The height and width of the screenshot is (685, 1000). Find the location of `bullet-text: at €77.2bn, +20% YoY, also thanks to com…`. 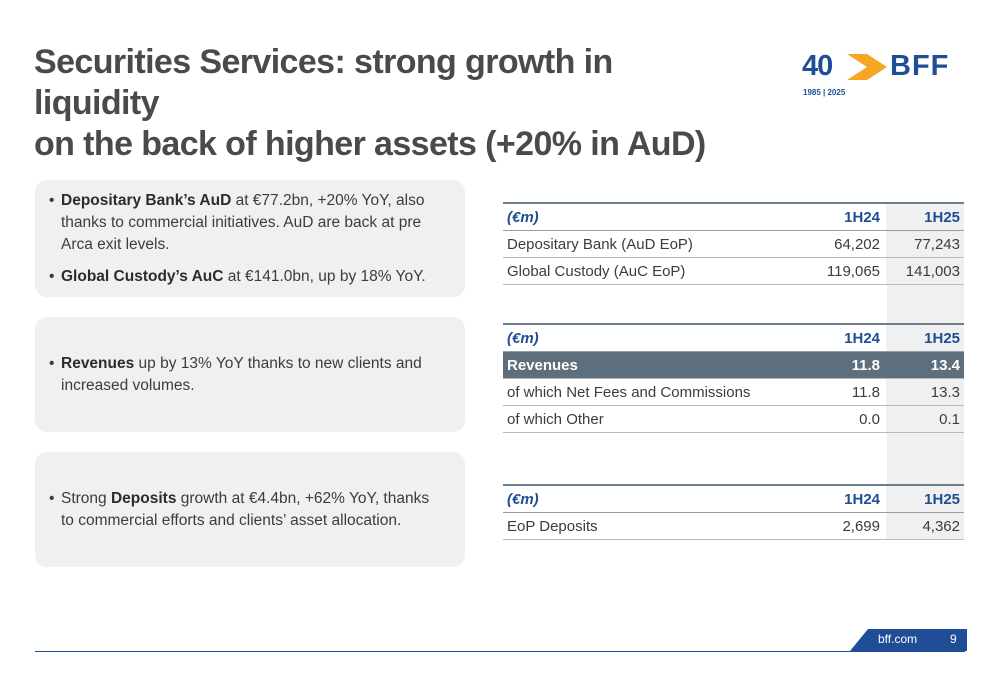

bullet-text: at €77.2bn, +20% YoY, also thanks to com… is located at coordinates (243, 222).